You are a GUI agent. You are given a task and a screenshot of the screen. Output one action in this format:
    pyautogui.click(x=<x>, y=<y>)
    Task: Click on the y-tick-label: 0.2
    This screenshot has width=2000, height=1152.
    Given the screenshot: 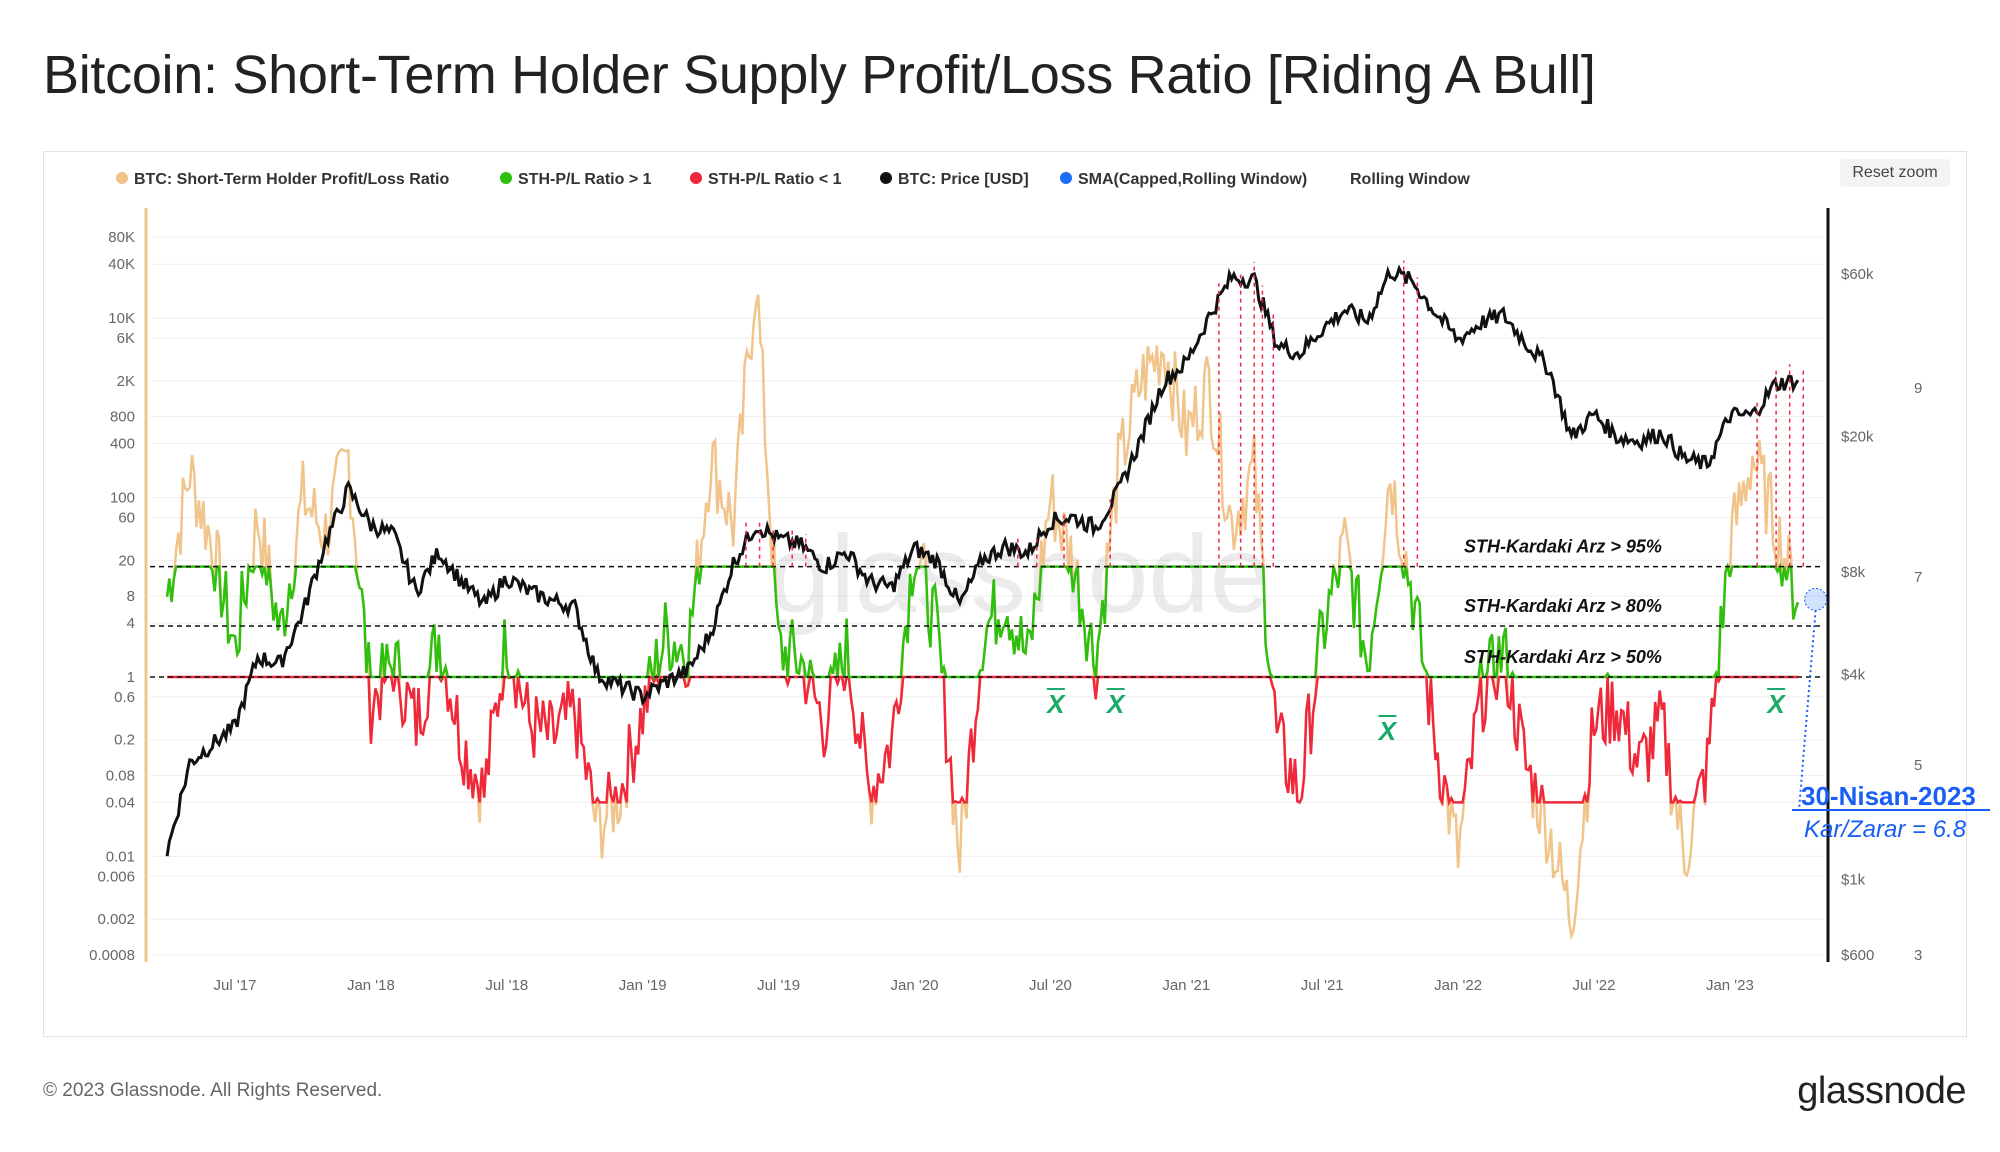 What is the action you would take?
    pyautogui.click(x=124, y=740)
    